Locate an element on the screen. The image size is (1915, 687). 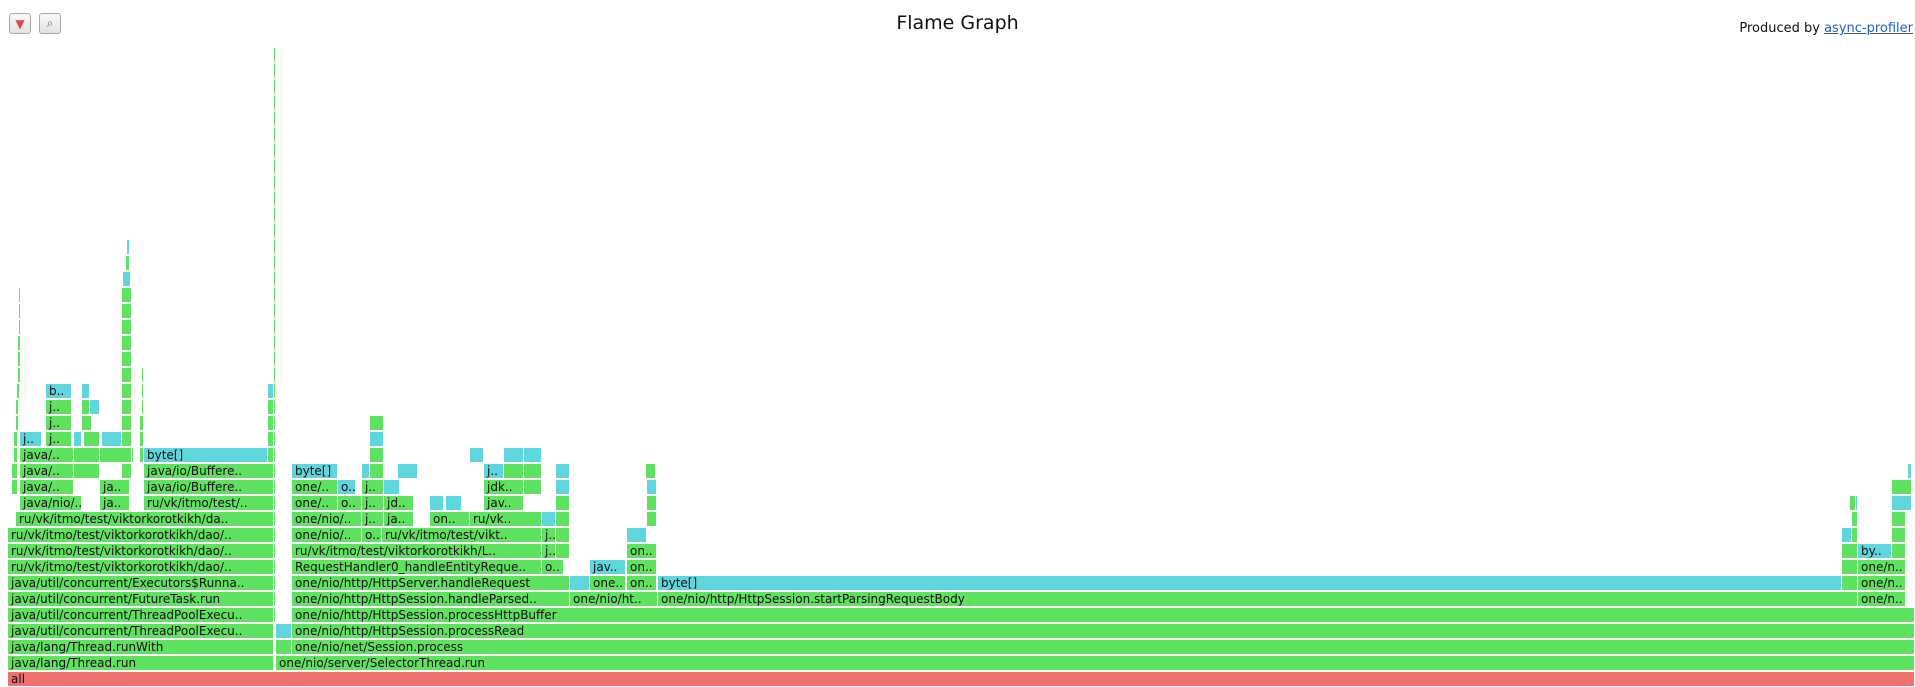
stack-frame: java/util/concurrent/Executors$Runna.. is located at coordinates (141, 583).